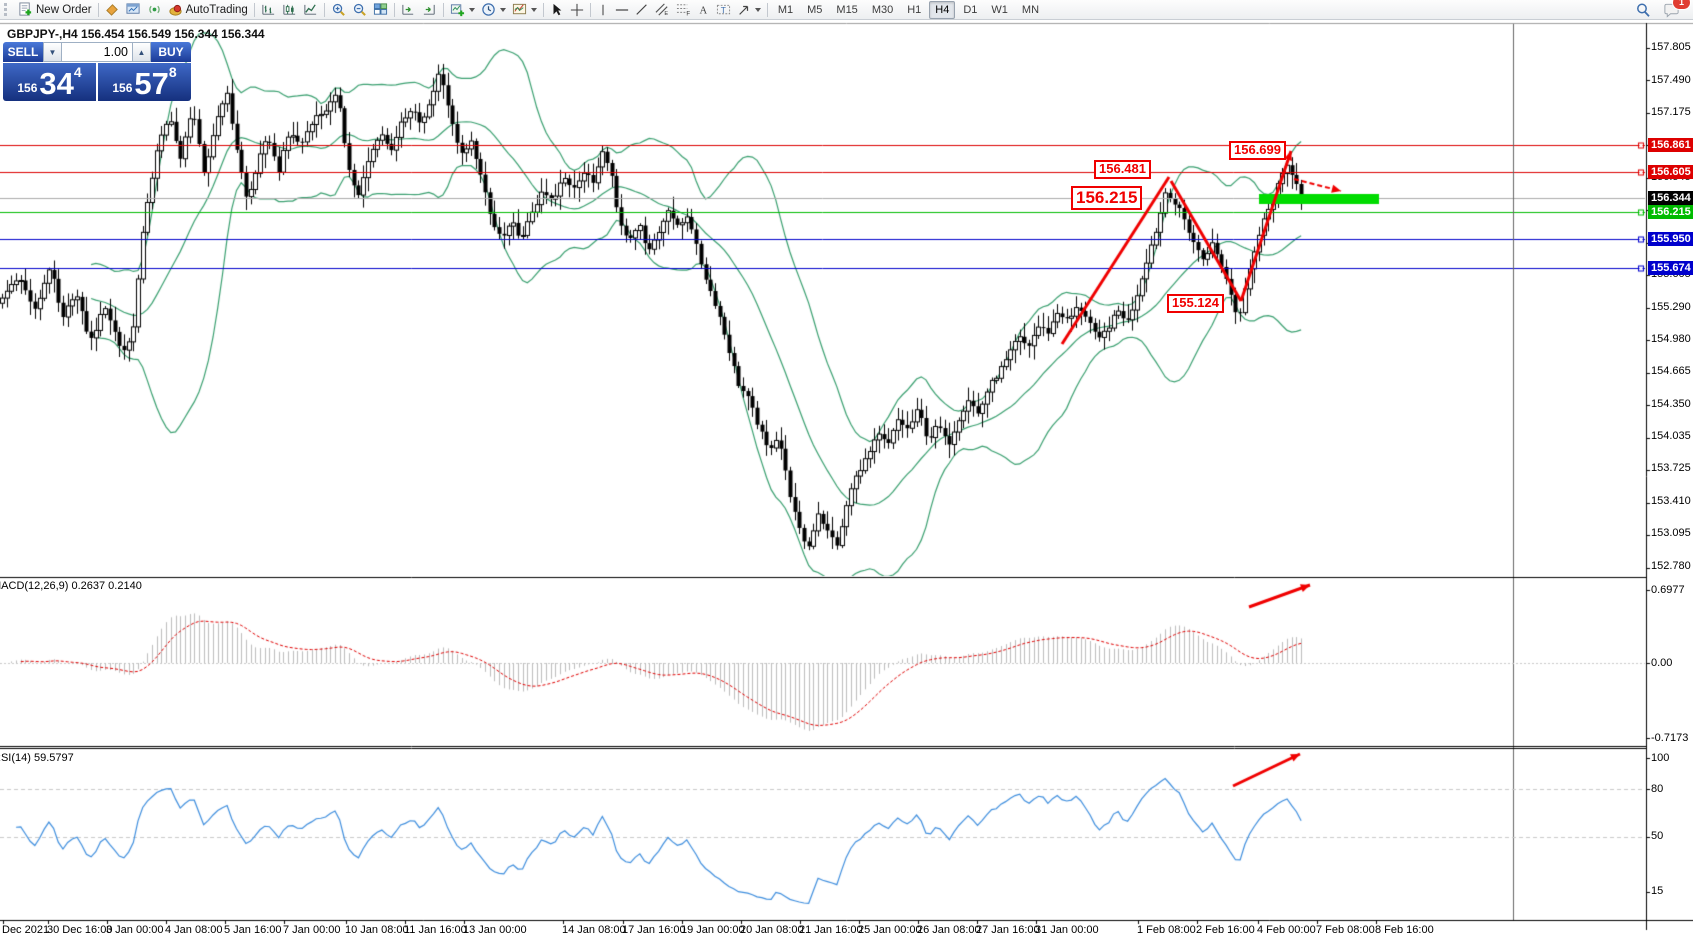  What do you see at coordinates (1671, 565) in the screenshot?
I see `price-axis-tick: 152.780` at bounding box center [1671, 565].